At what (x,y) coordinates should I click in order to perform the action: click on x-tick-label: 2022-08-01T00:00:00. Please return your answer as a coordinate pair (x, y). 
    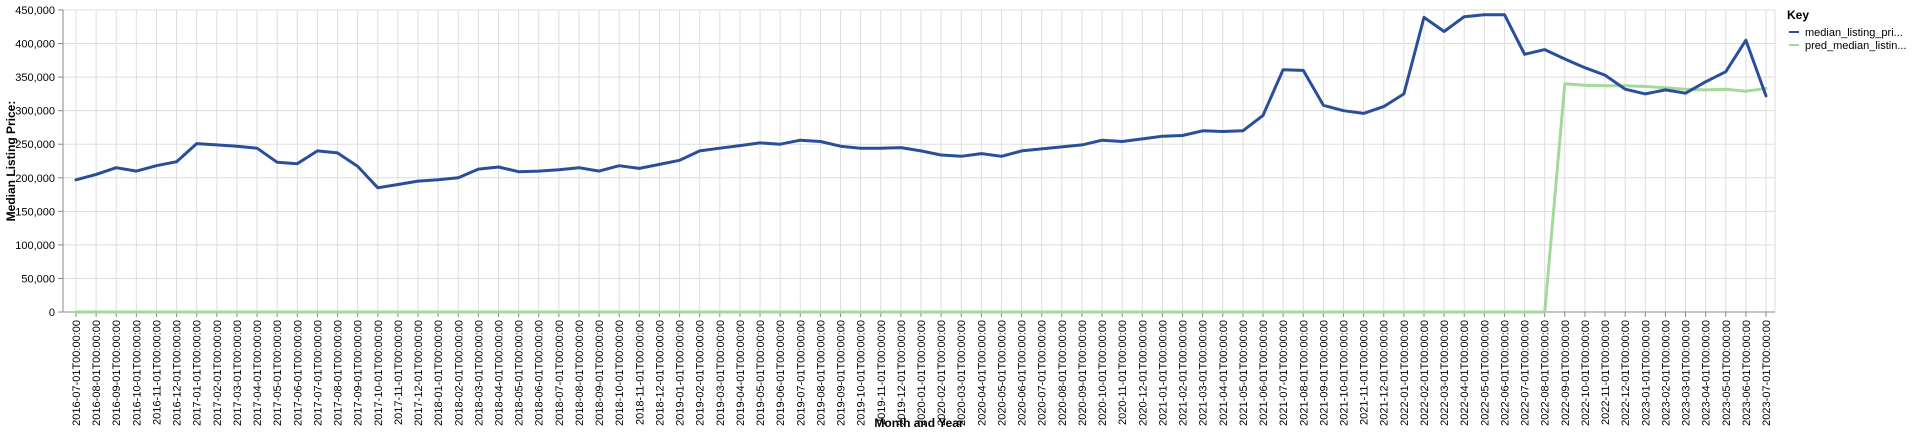
    Looking at the image, I should click on (1546, 373).